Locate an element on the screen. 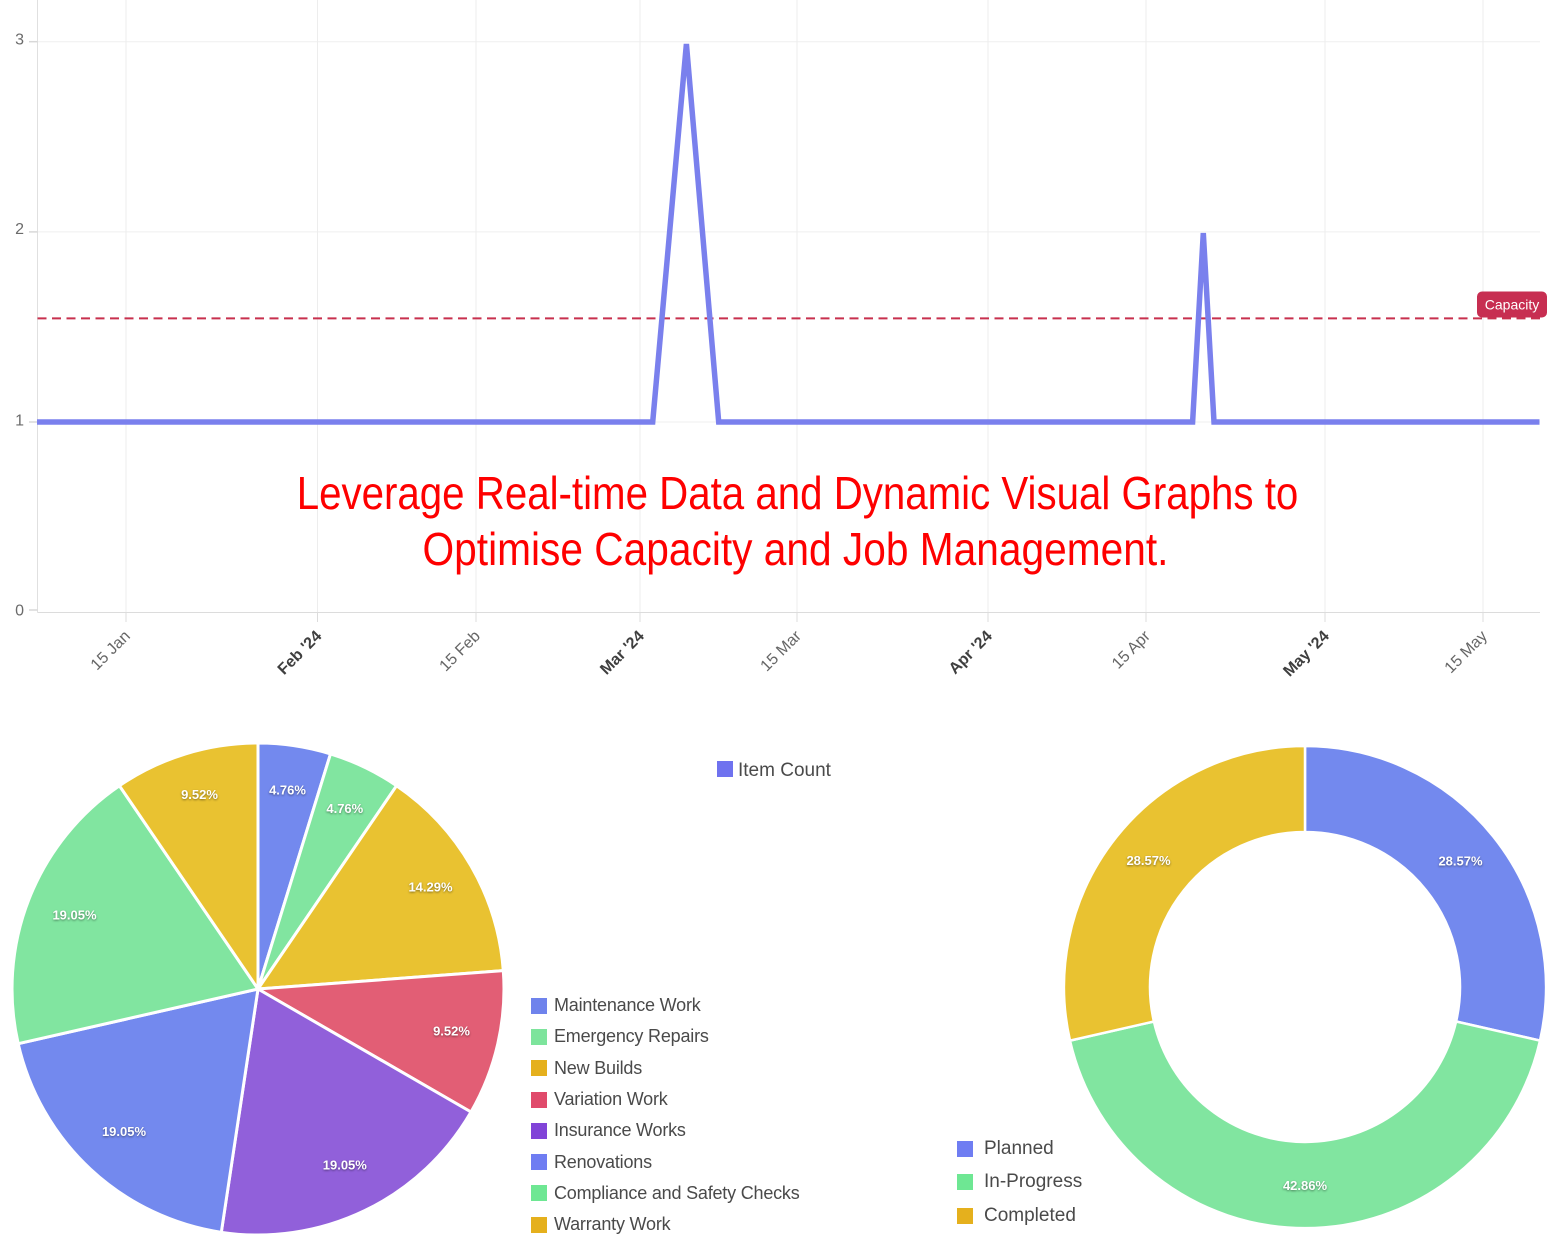 The image size is (1563, 1250). svg-text: 15 May is located at coordinates (1466, 652).